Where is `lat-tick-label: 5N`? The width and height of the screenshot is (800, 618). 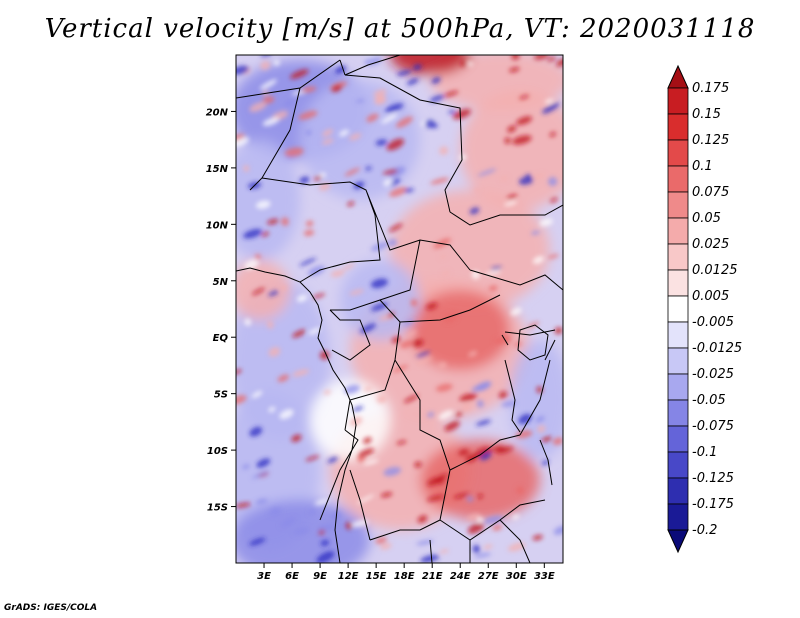 lat-tick-label: 5N is located at coordinates (221, 282).